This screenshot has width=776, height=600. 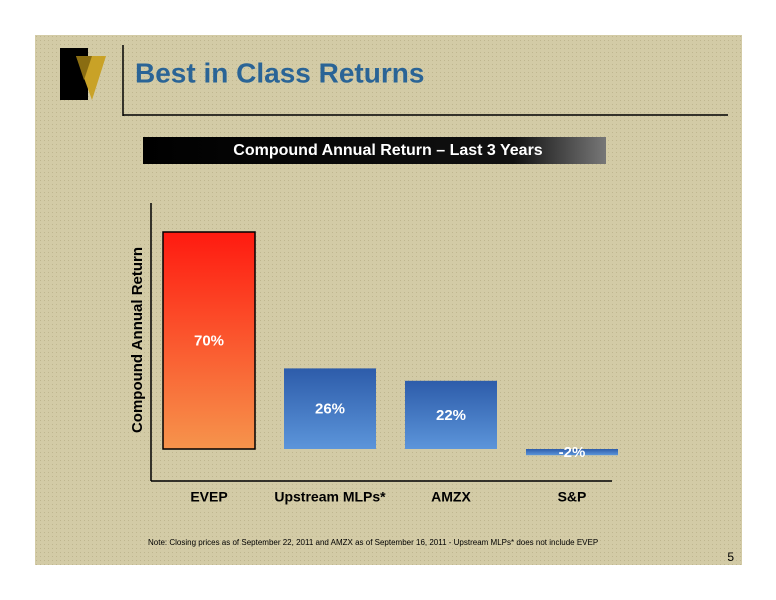 I want to click on value-label: 26%, so click(x=330, y=409).